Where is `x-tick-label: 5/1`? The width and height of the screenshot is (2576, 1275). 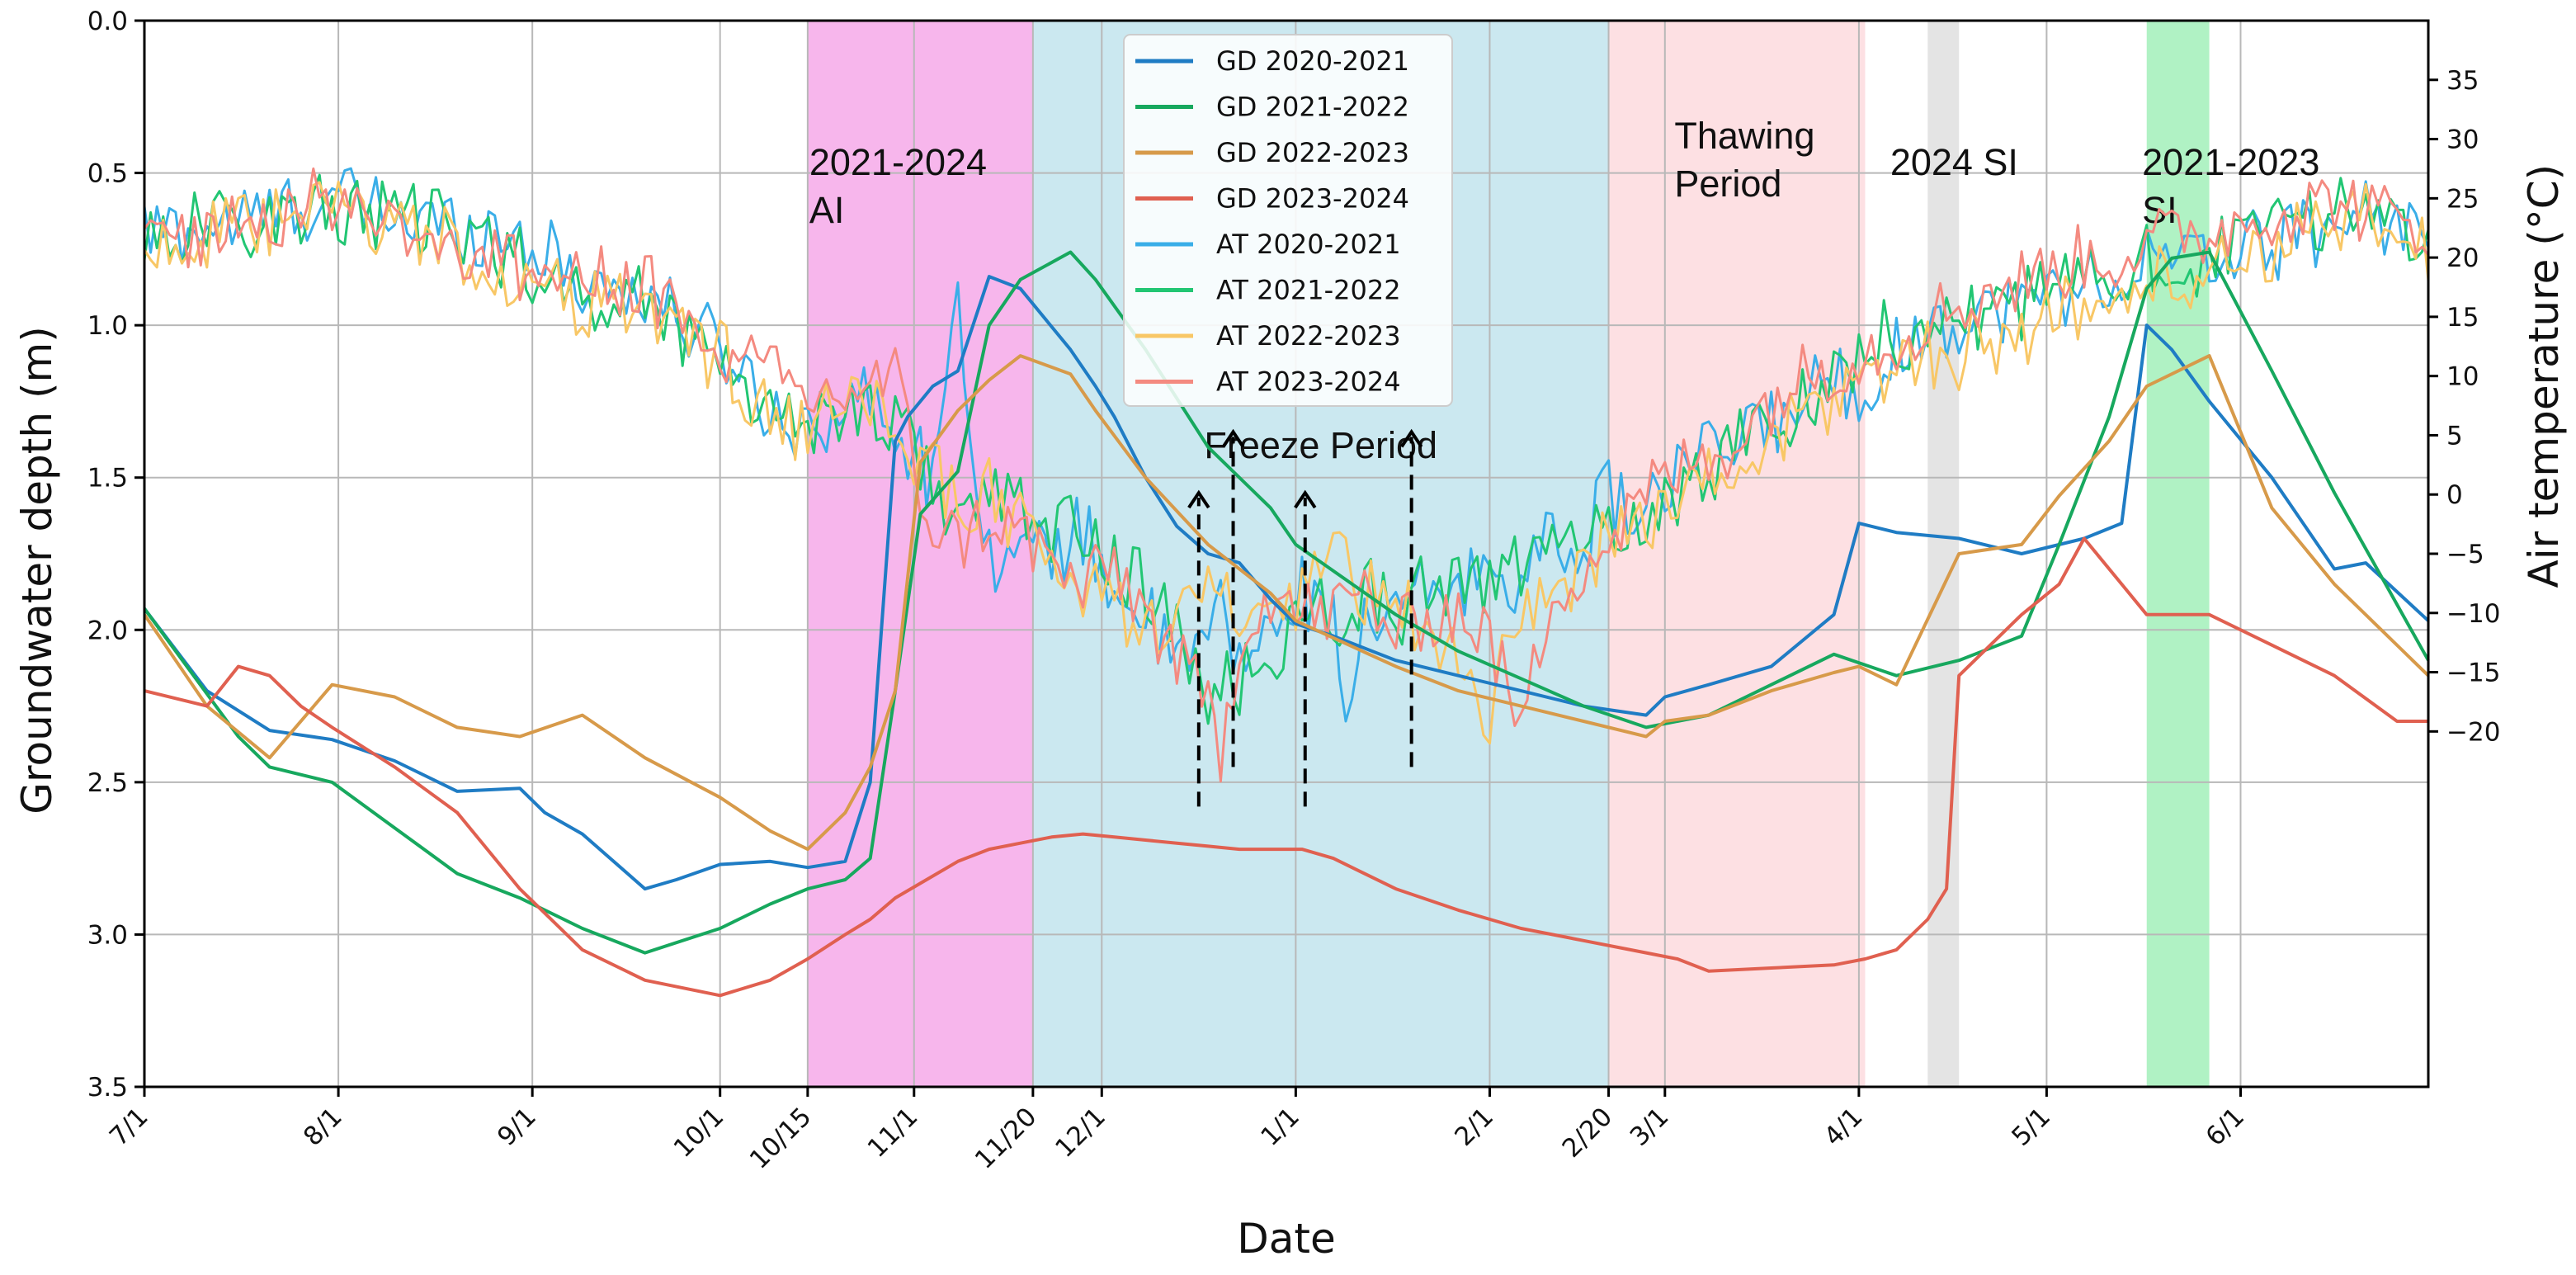
x-tick-label: 5/1 is located at coordinates (2031, 1127).